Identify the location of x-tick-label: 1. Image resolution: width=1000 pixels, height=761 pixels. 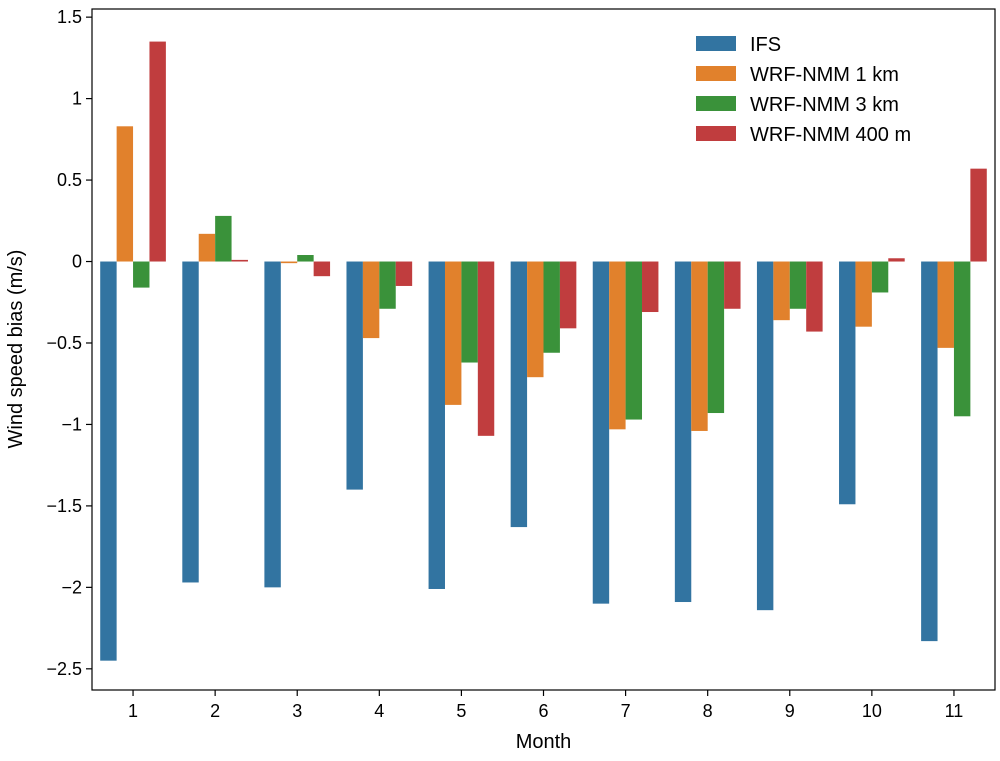
(133, 711).